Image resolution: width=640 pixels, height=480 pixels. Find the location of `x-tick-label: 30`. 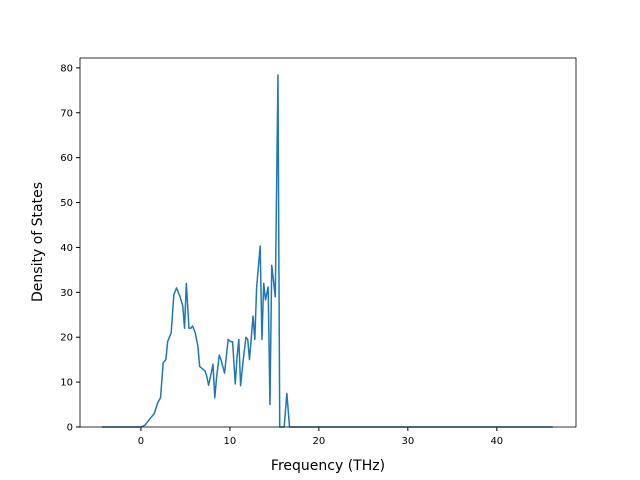

x-tick-label: 30 is located at coordinates (407, 441).